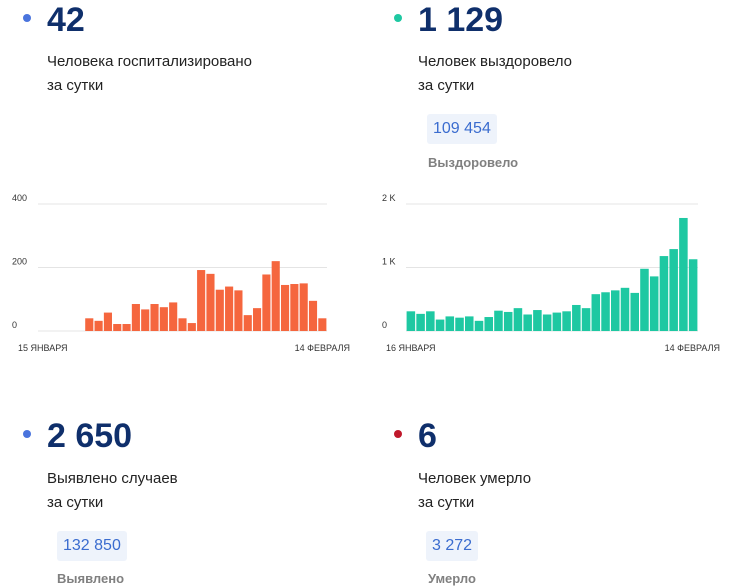  I want to click on deaths-value: 6, so click(427, 436).